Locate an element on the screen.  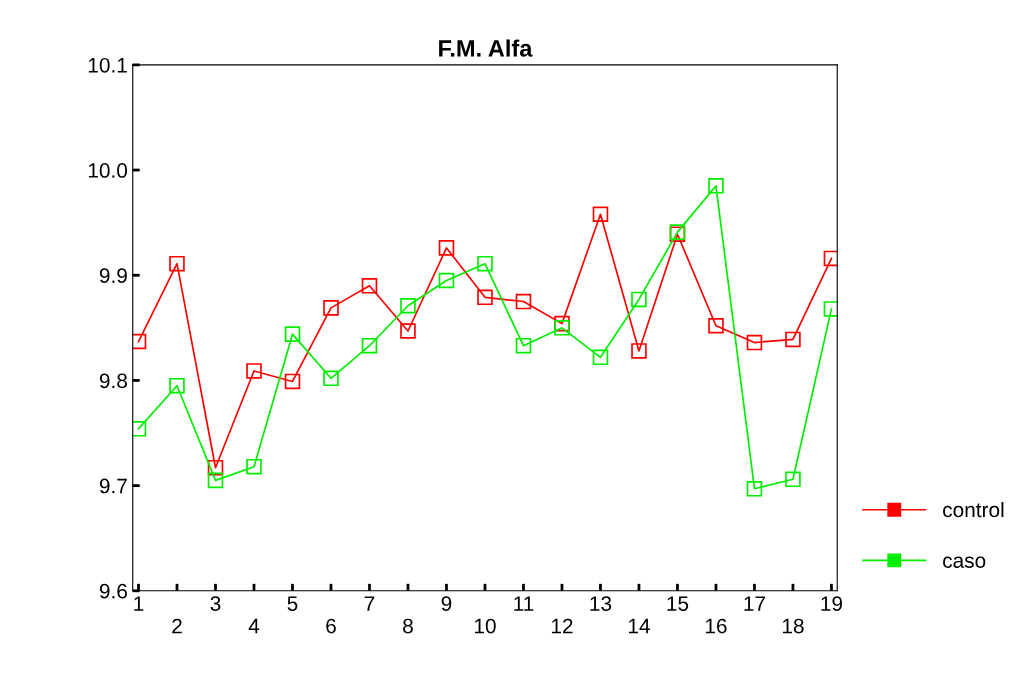
x-tick-label: 19 is located at coordinates (832, 603).